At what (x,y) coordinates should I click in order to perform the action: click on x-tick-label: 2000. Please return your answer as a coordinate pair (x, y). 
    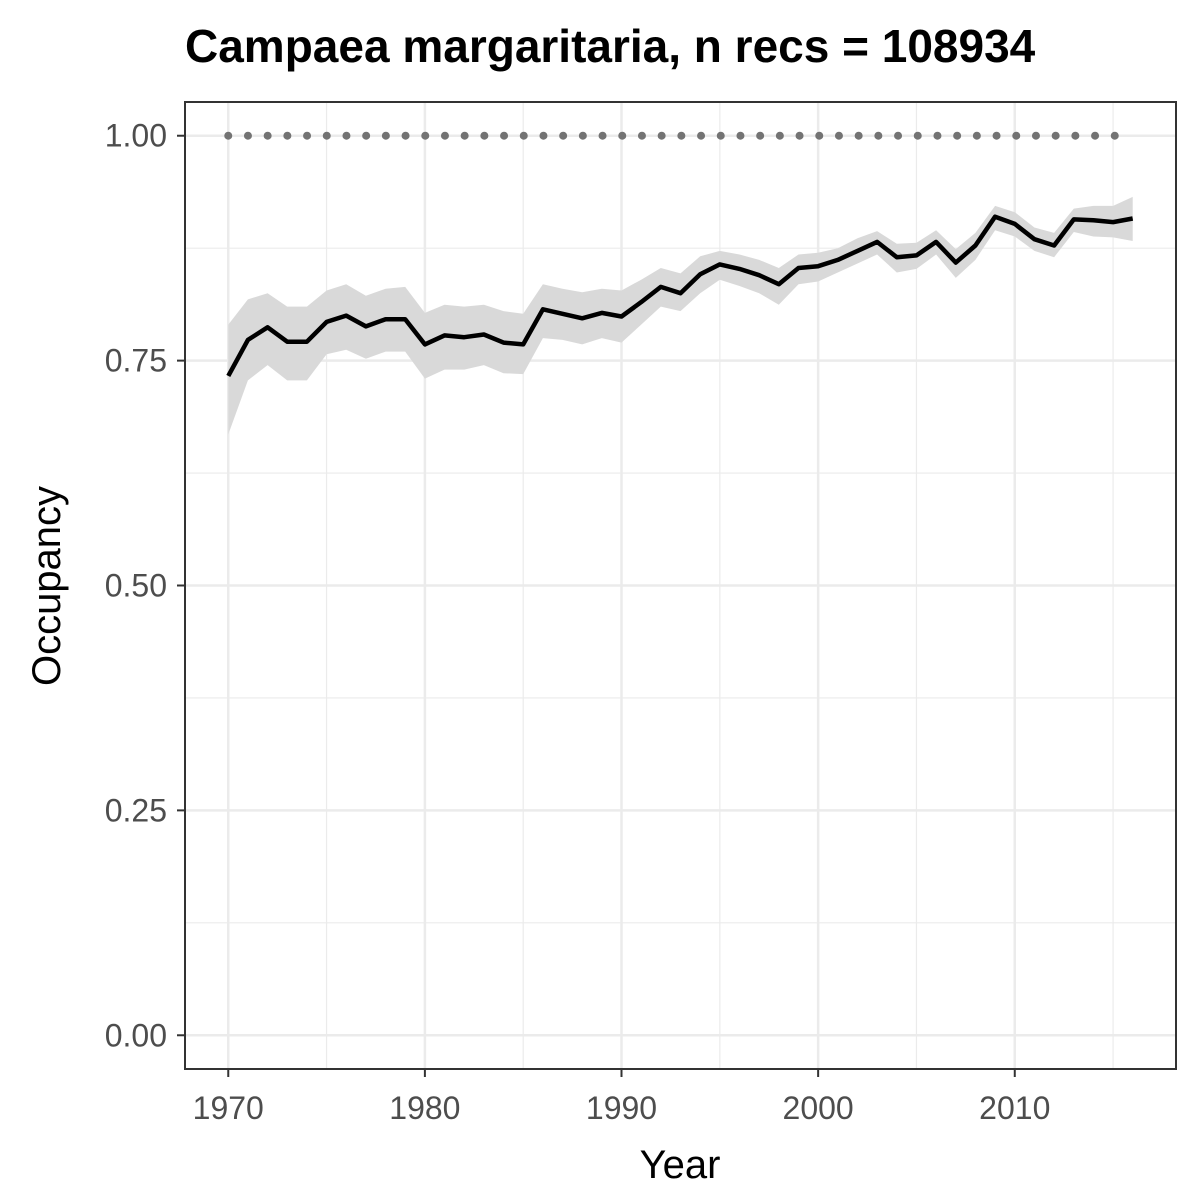
    Looking at the image, I should click on (818, 1108).